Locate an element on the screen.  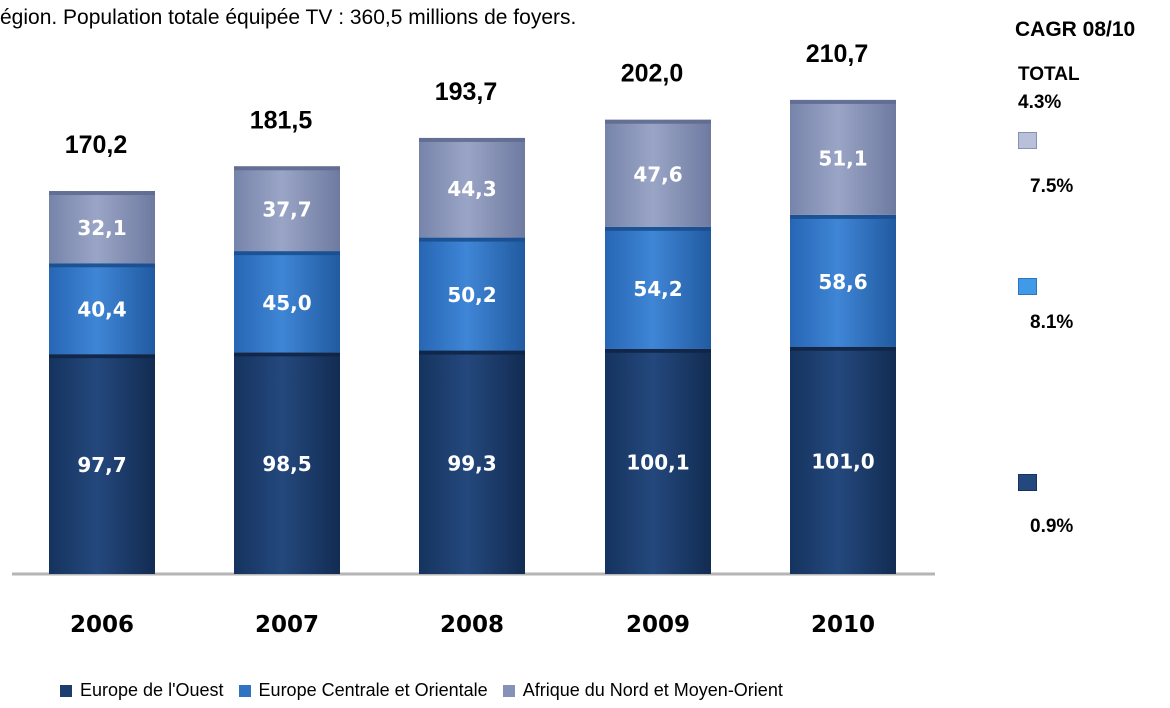
bar-value-label: 98,5 is located at coordinates (286, 464).